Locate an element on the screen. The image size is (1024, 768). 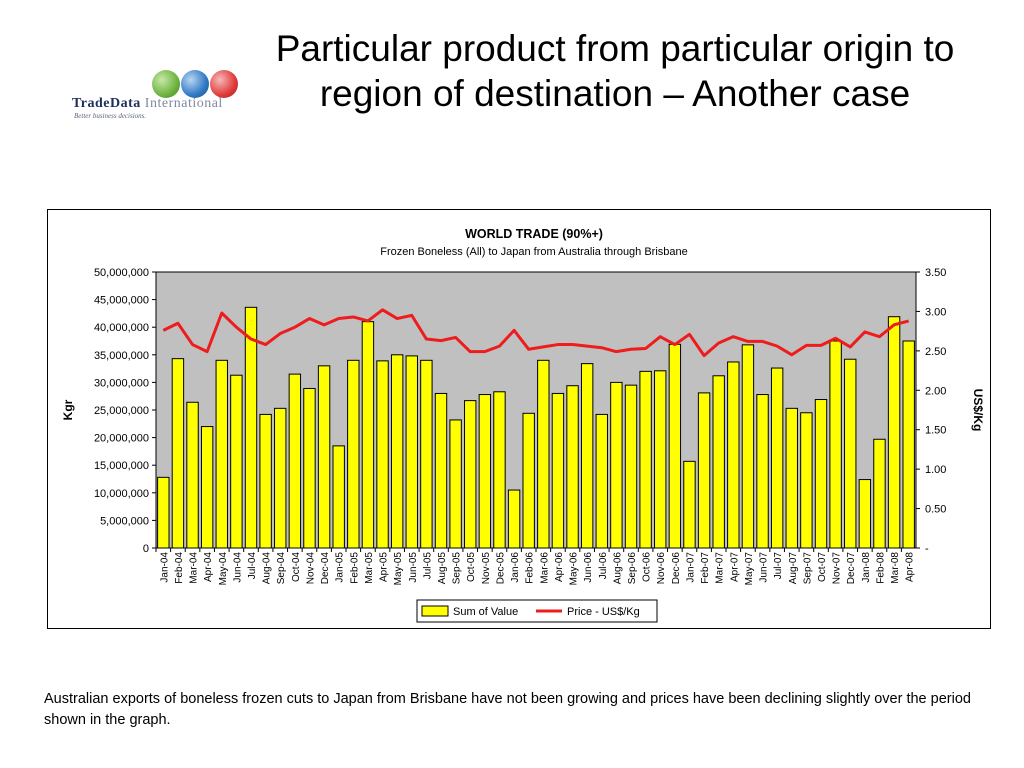
x-tick-label: Nov-06 is located at coordinates (661, 568).